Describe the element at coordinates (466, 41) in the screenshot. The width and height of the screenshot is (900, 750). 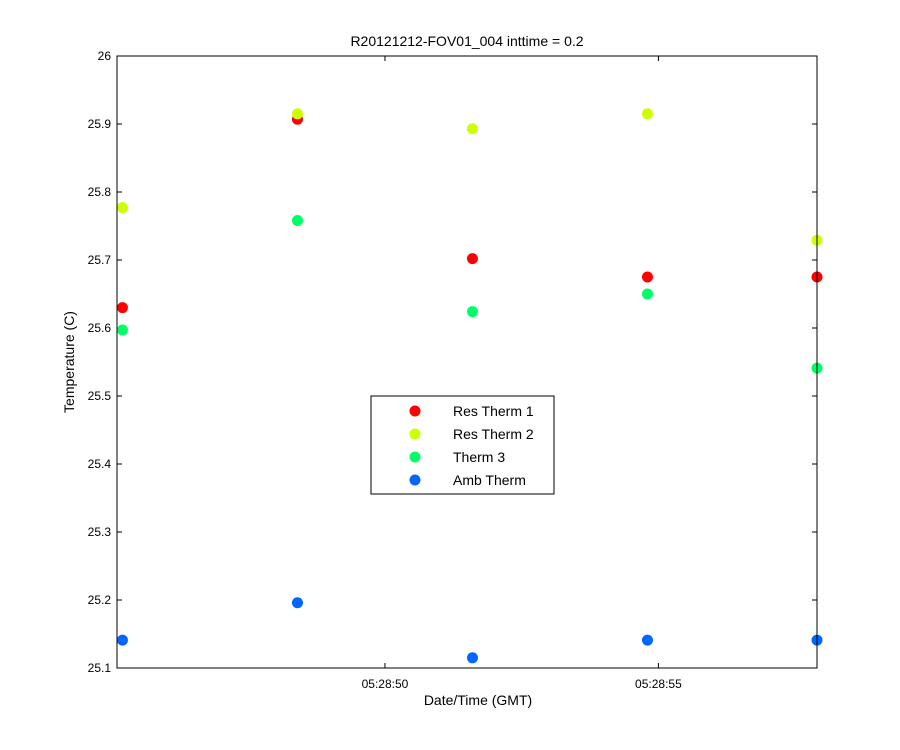
I see `chart-title: R20121212-FOV01_004 inttime = 0.2` at that location.